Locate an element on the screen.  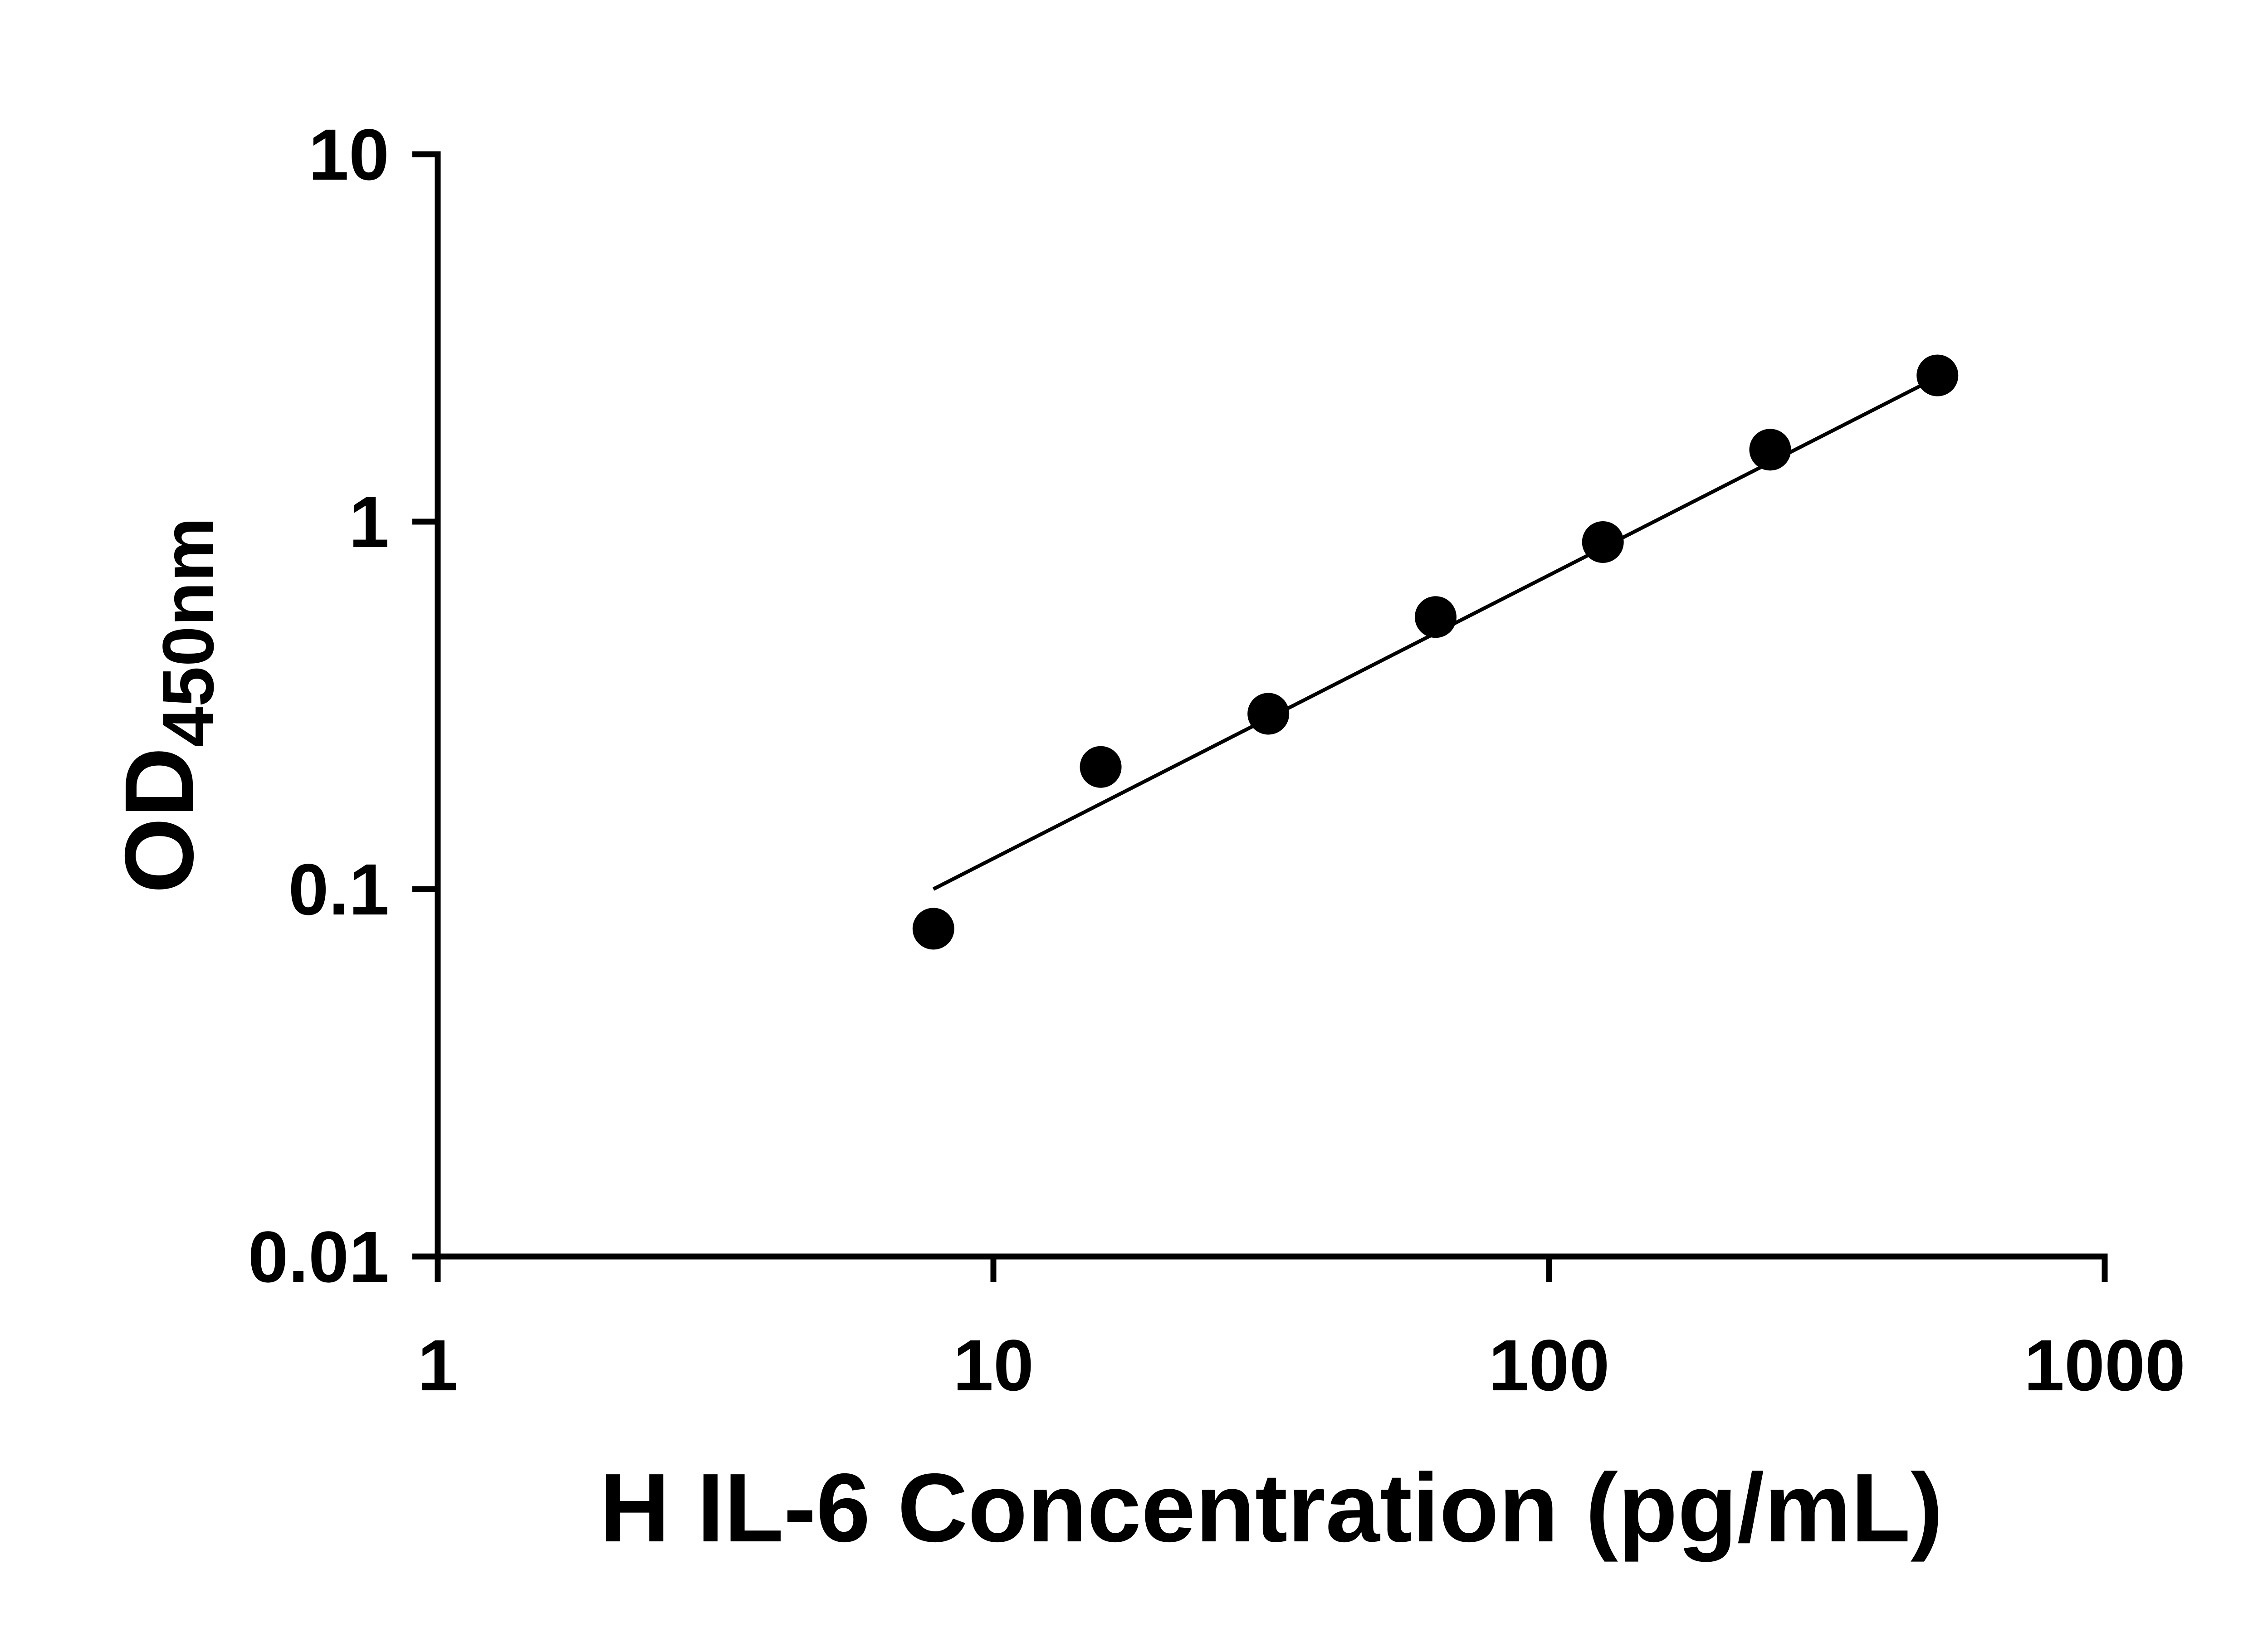
y-axis-title: OD450nm is located at coordinates (167, 705).